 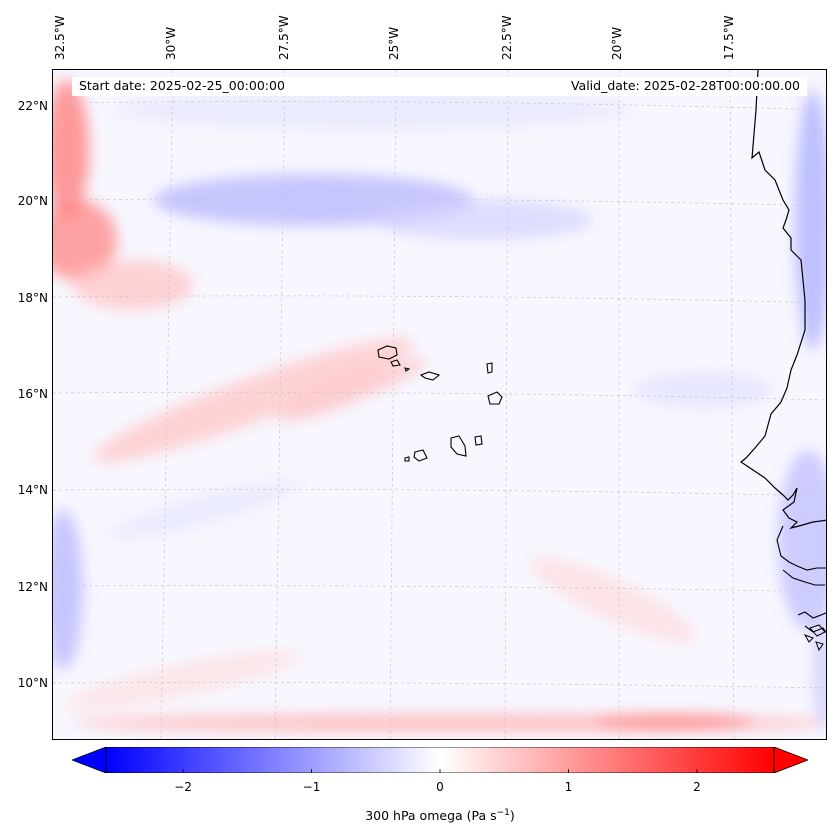 I want to click on lon-label-30w: 30°W, so click(x=171, y=43).